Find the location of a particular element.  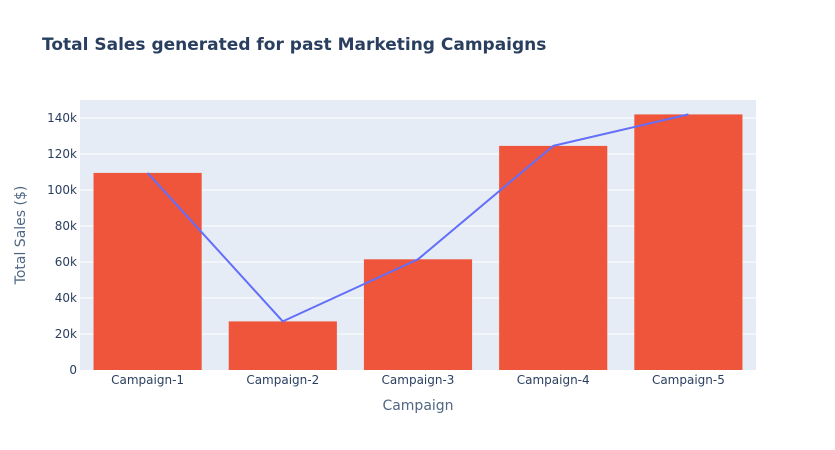

x-tick-label: Campaign-4 is located at coordinates (553, 380).